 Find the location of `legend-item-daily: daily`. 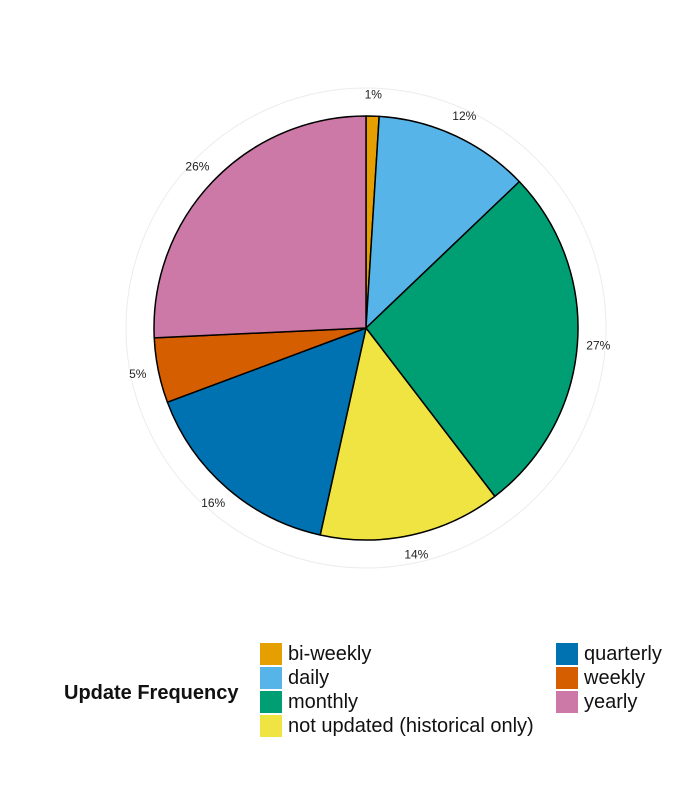

legend-item-daily: daily is located at coordinates (397, 678).